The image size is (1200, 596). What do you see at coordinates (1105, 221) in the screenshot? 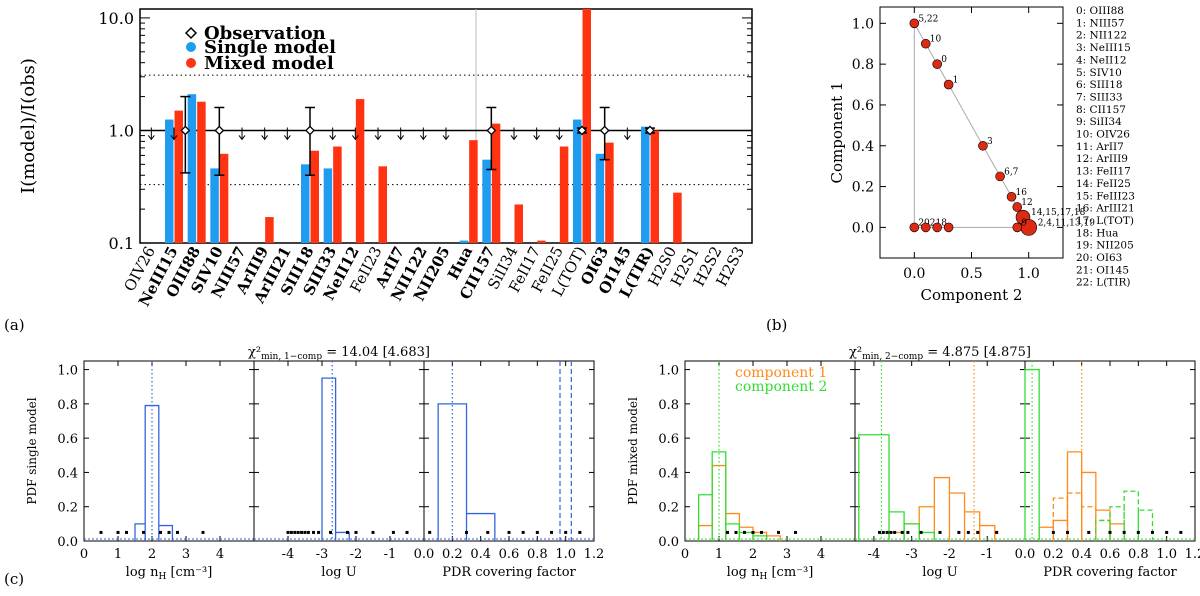
I see `legend-line: 17: L(TOT)` at bounding box center [1105, 221].